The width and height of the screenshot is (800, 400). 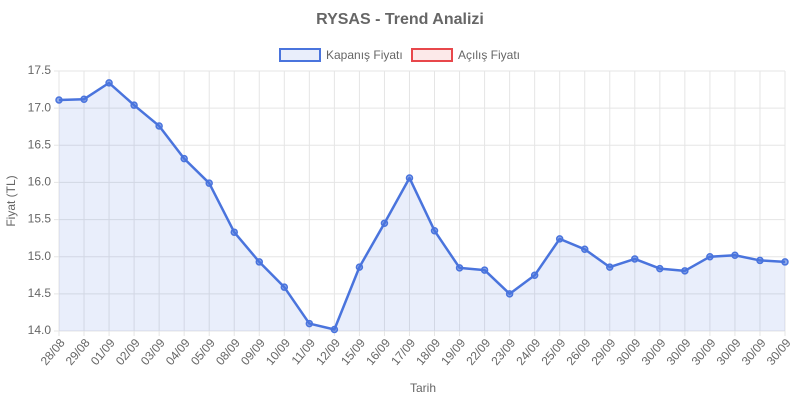 I want to click on x-axis-label: Tarih, so click(x=423, y=388).